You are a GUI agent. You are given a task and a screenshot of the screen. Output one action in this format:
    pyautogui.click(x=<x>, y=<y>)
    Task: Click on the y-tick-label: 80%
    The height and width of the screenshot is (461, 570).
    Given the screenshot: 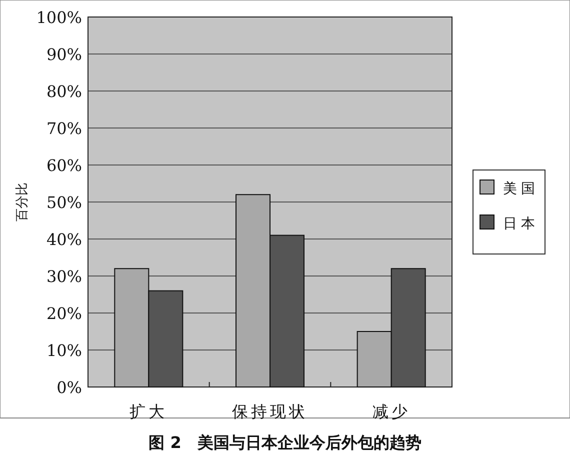 What is the action you would take?
    pyautogui.click(x=64, y=91)
    